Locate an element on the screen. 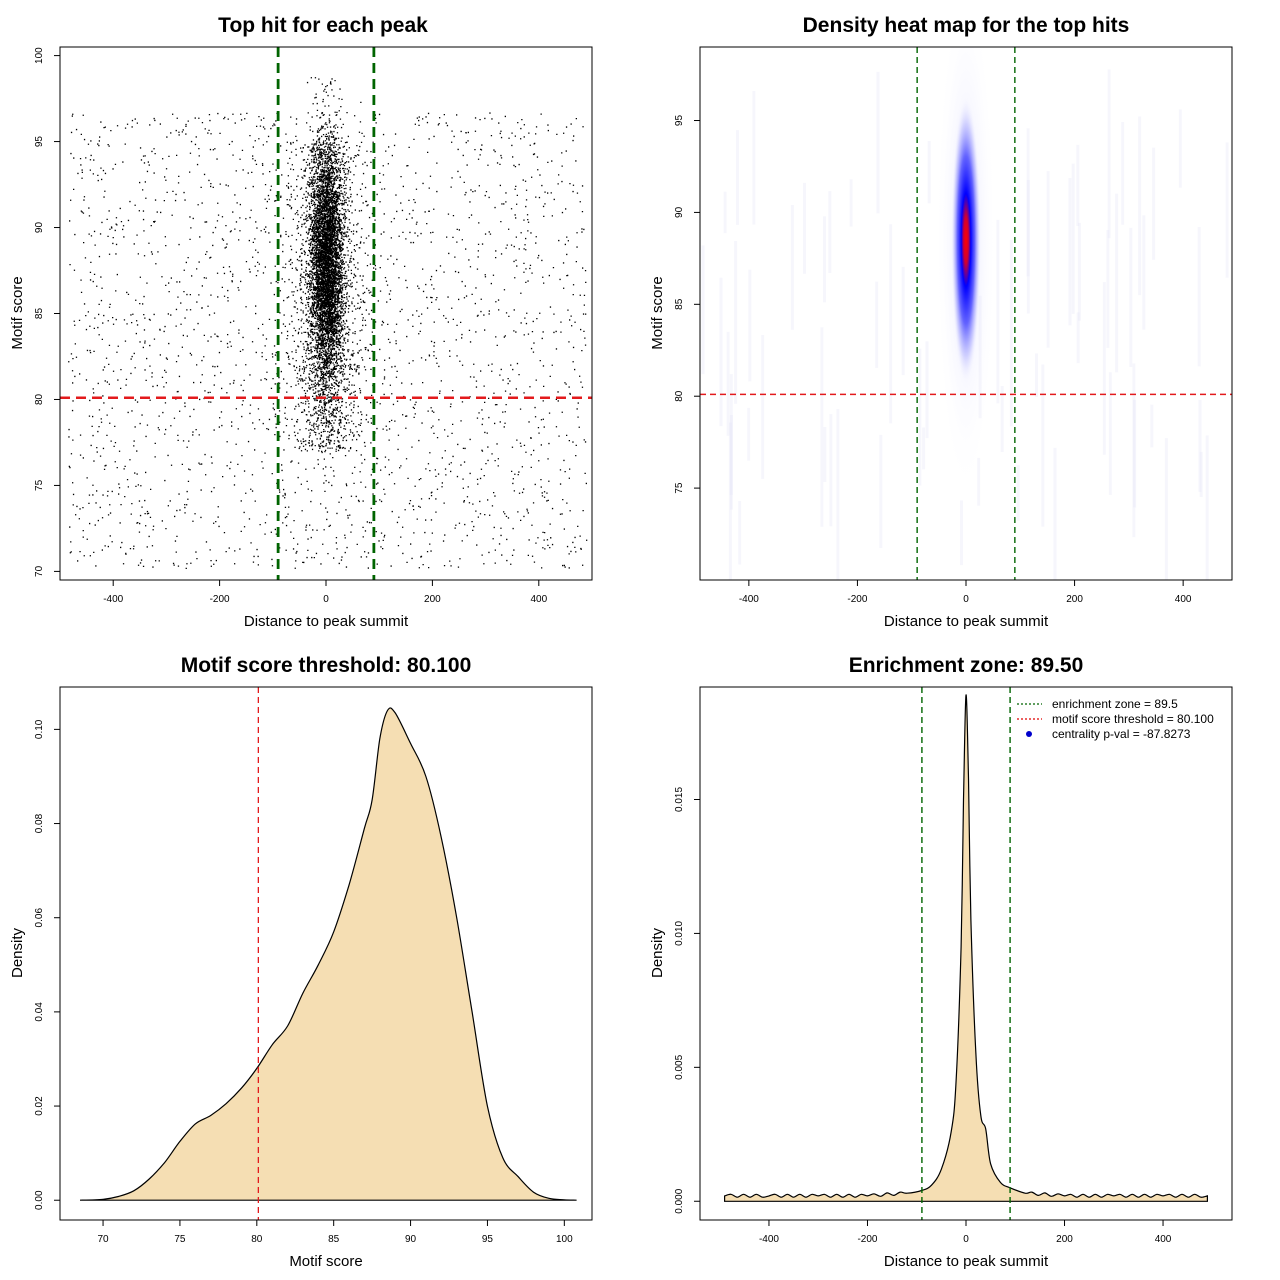  score-density-y-tick-label: 0.02 is located at coordinates (39, 1106).